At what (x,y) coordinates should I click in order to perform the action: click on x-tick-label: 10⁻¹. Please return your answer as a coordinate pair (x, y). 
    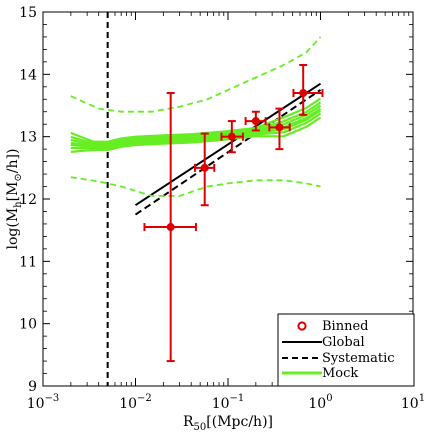
    Looking at the image, I should click on (228, 402).